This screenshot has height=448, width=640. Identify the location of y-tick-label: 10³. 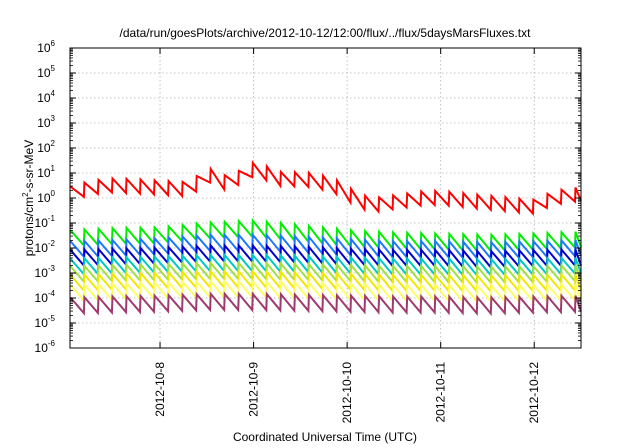
(46, 122).